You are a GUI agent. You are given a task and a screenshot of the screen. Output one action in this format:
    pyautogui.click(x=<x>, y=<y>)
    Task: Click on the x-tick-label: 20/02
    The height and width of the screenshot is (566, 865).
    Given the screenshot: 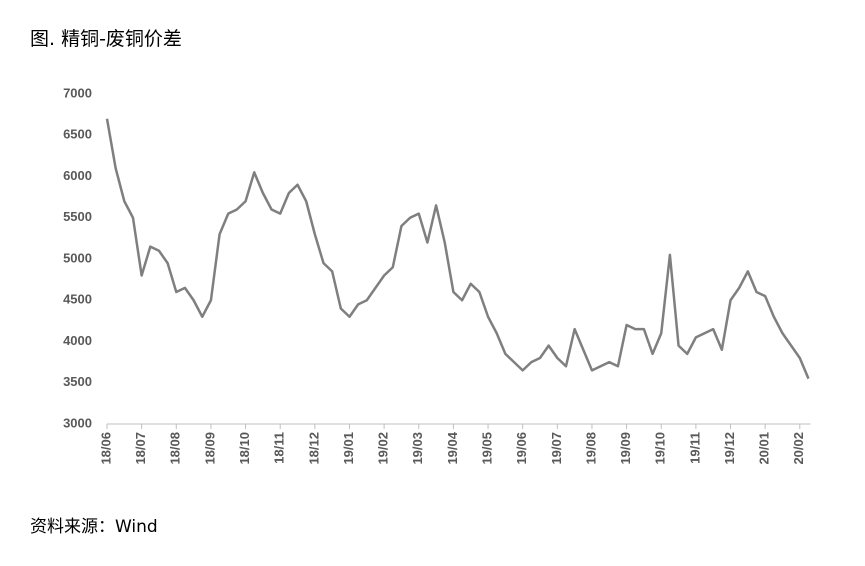 What is the action you would take?
    pyautogui.click(x=798, y=448)
    